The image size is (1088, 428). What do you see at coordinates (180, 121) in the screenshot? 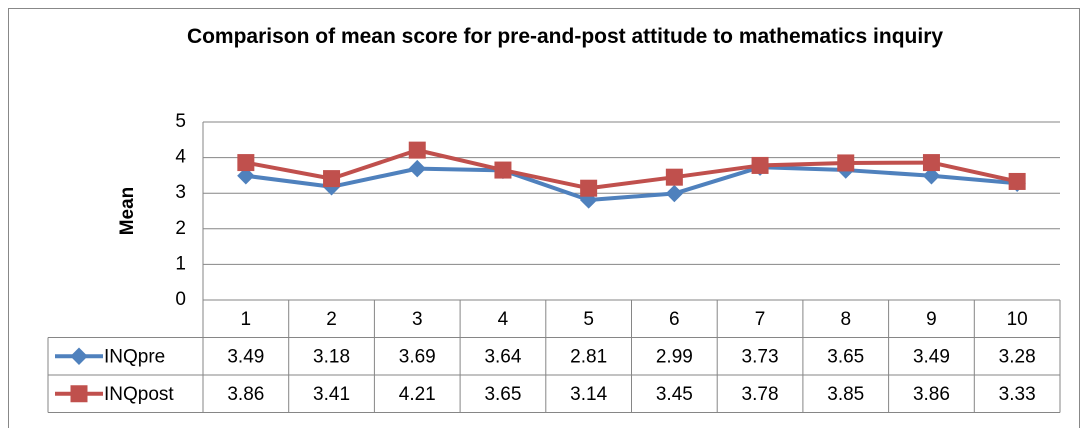
I see `y-tick-label: 5` at bounding box center [180, 121].